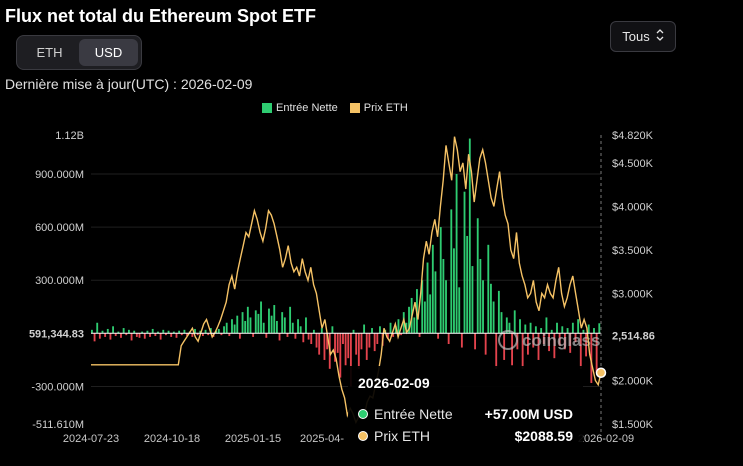 The height and width of the screenshot is (466, 743). What do you see at coordinates (129, 84) in the screenshot?
I see `last-updated: Dernière mise à jour(UTC) : 2026-02-09` at bounding box center [129, 84].